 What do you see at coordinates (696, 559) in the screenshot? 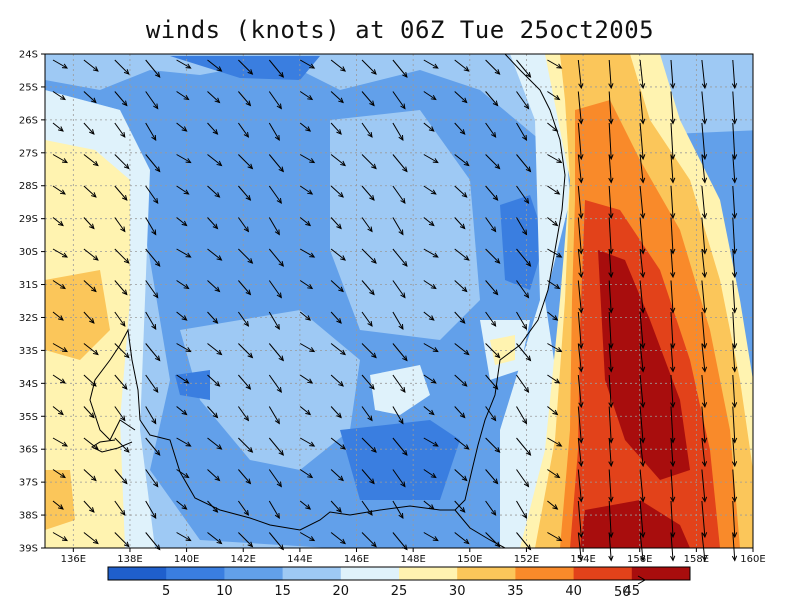
I see `lon-label: 158E` at bounding box center [696, 559].